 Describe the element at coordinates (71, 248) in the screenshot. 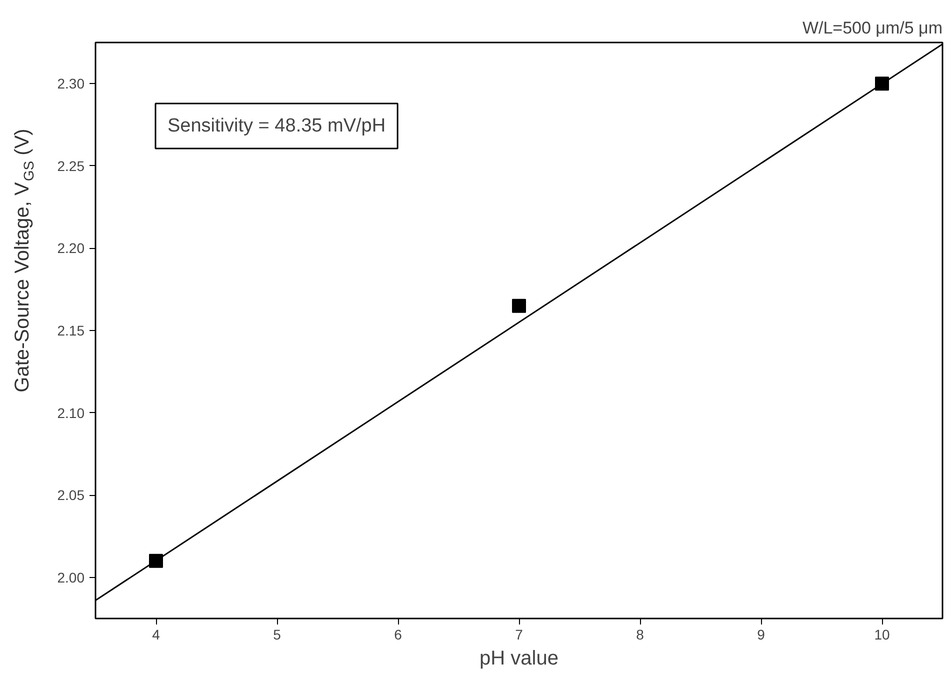

I see `y-tick-label: 2.20` at that location.